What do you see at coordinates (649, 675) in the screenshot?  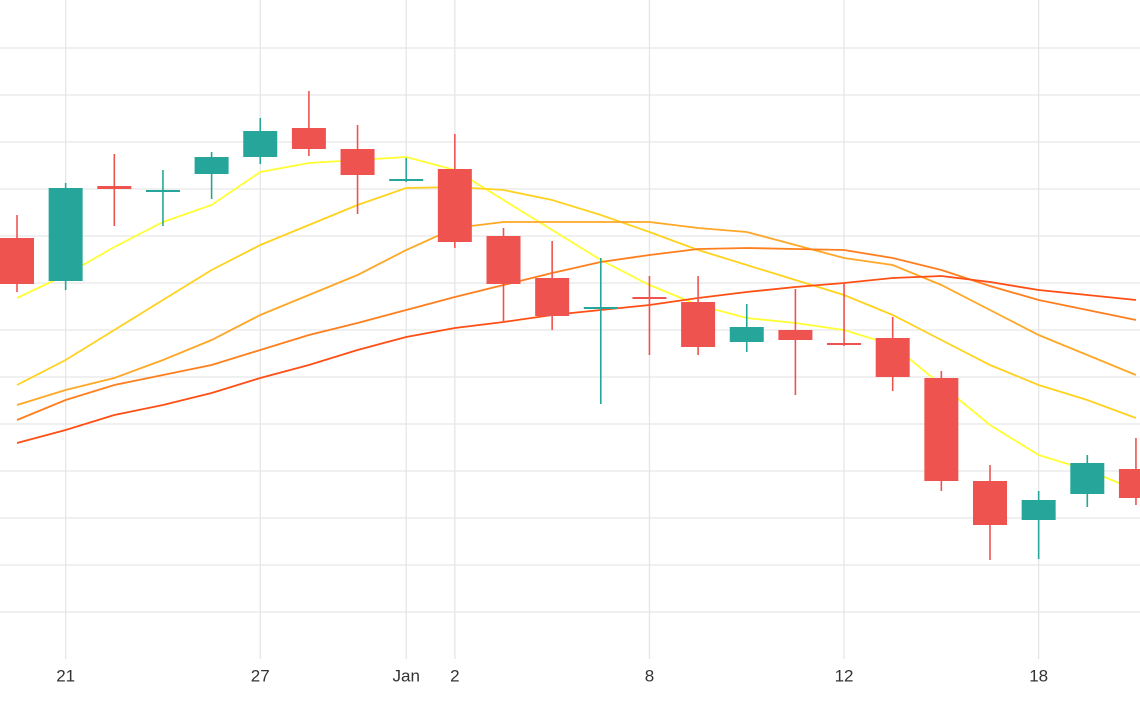 I see `x-tick-label: 8` at bounding box center [649, 675].